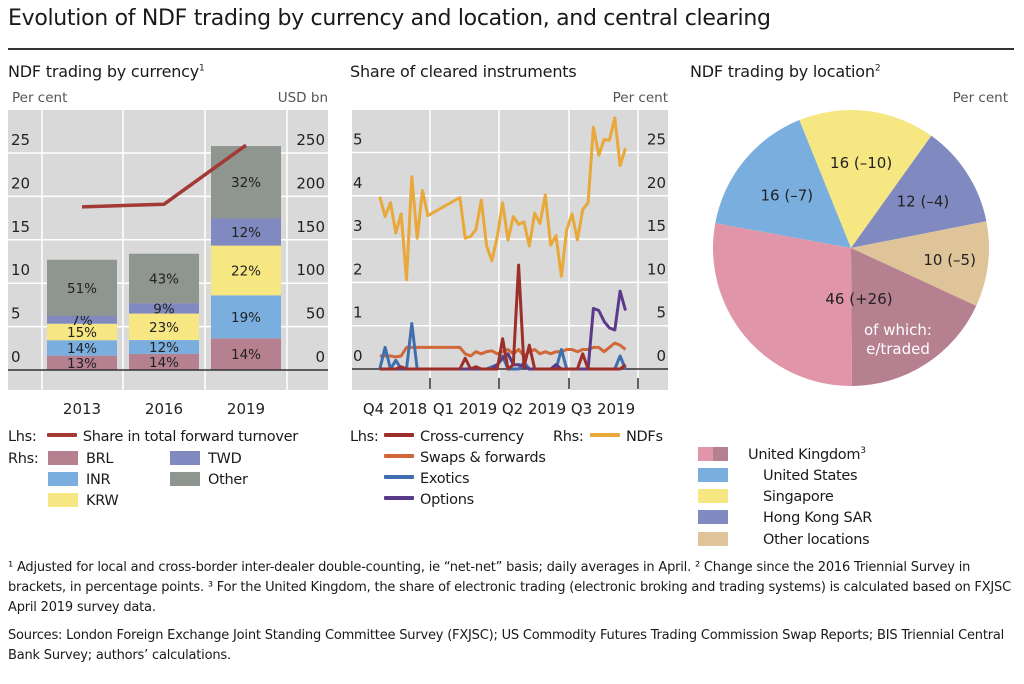 The width and height of the screenshot is (1024, 684). I want to click on legend-options: Options, so click(429, 500).